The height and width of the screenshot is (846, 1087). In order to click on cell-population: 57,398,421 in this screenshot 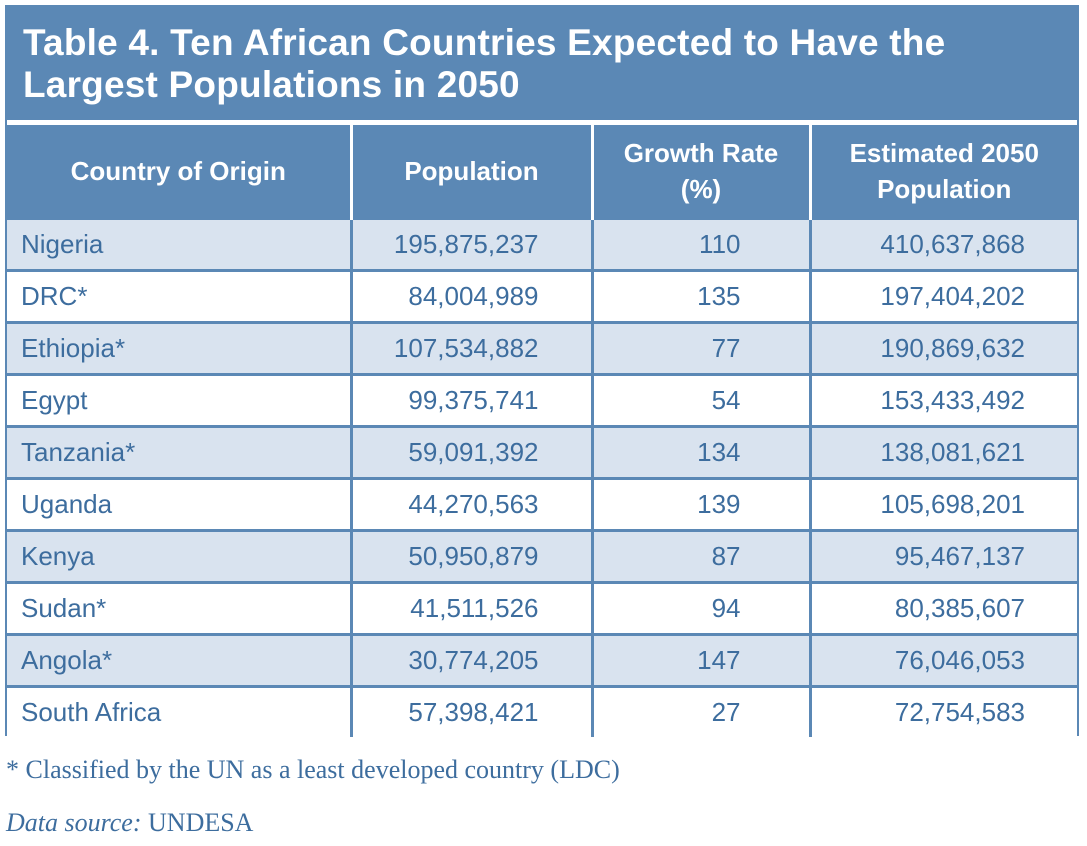, I will do `click(472, 711)`.